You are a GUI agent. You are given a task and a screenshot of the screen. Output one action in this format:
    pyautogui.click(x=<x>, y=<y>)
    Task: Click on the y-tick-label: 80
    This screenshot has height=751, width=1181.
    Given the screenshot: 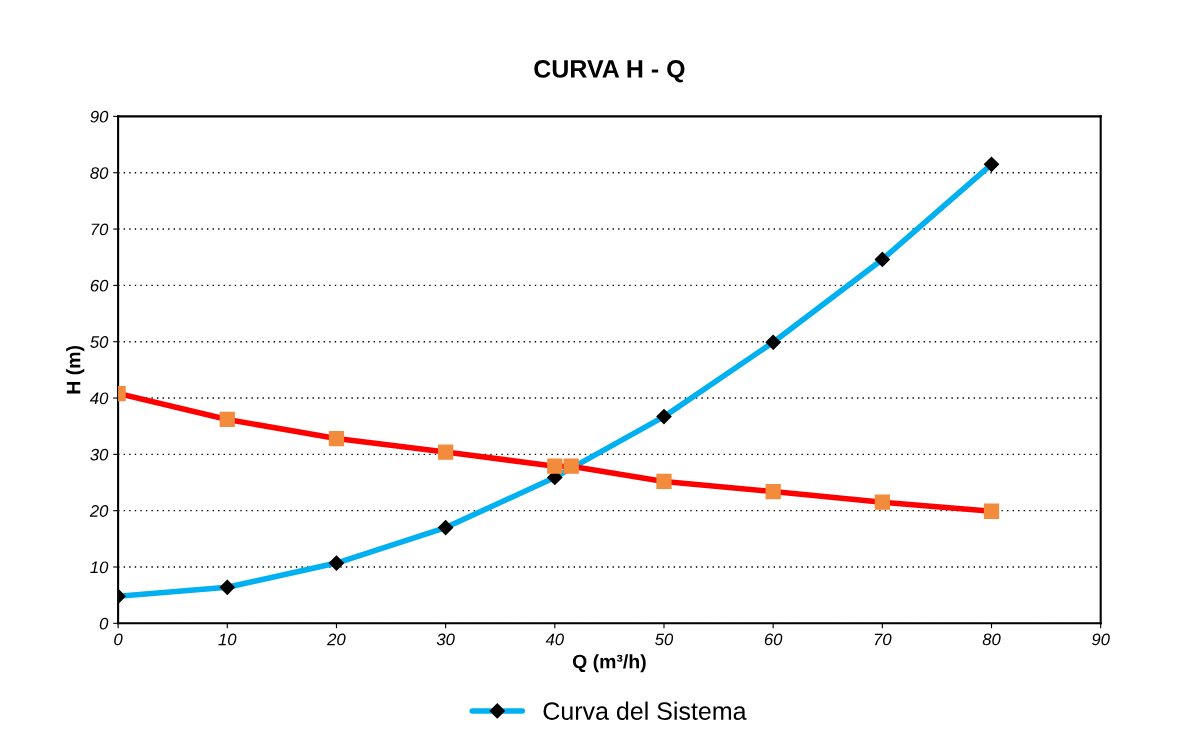 What is the action you would take?
    pyautogui.click(x=99, y=173)
    